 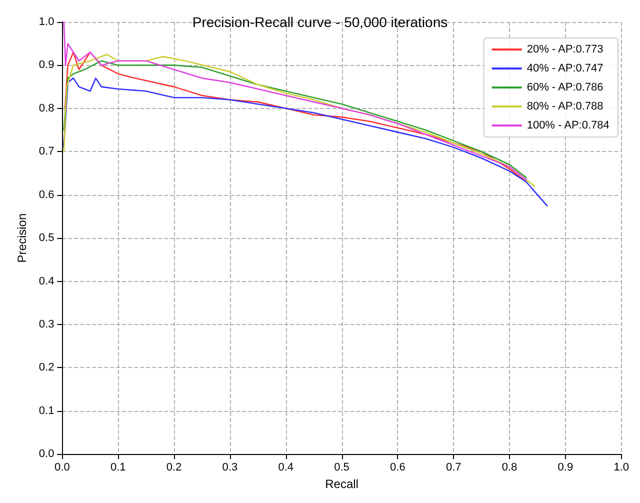 What do you see at coordinates (46, 368) in the screenshot?
I see `y-tick-label: 0.2` at bounding box center [46, 368].